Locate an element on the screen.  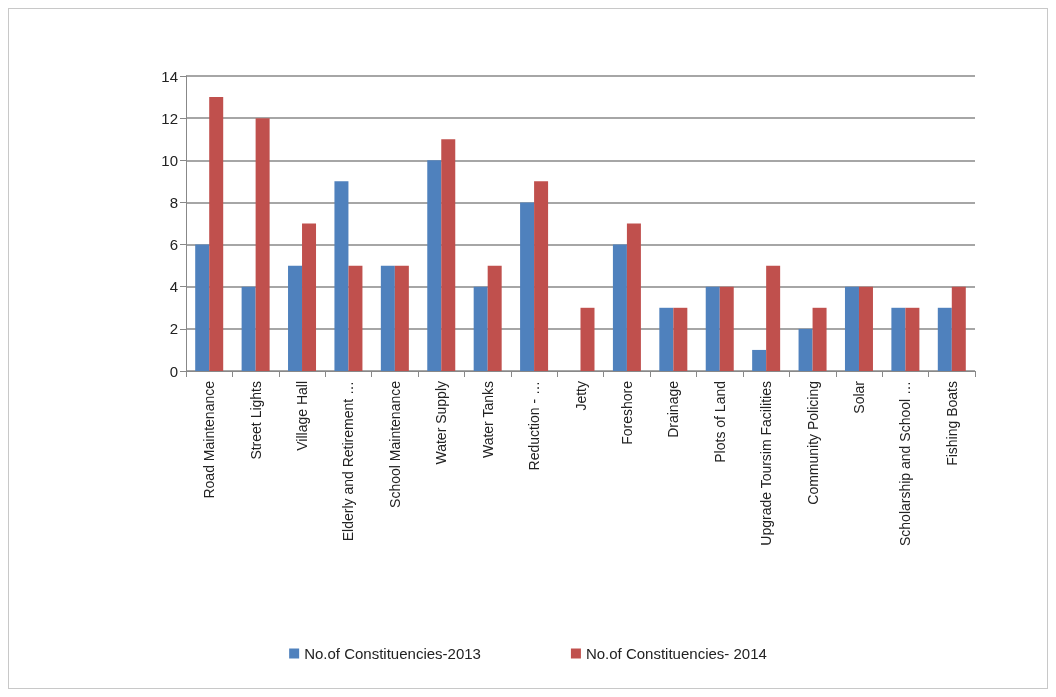
x-tick-label: Plots of Land is located at coordinates (719, 422).